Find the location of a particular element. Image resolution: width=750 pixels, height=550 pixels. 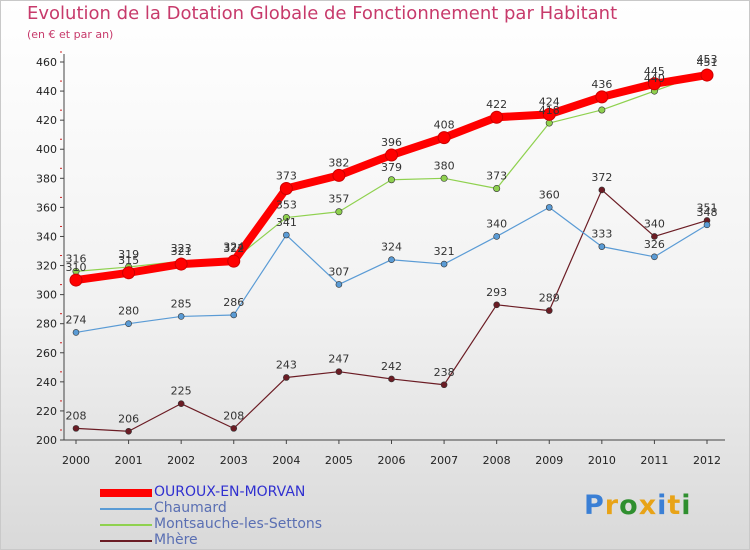

x-tick-label: 2008 is located at coordinates (497, 460).